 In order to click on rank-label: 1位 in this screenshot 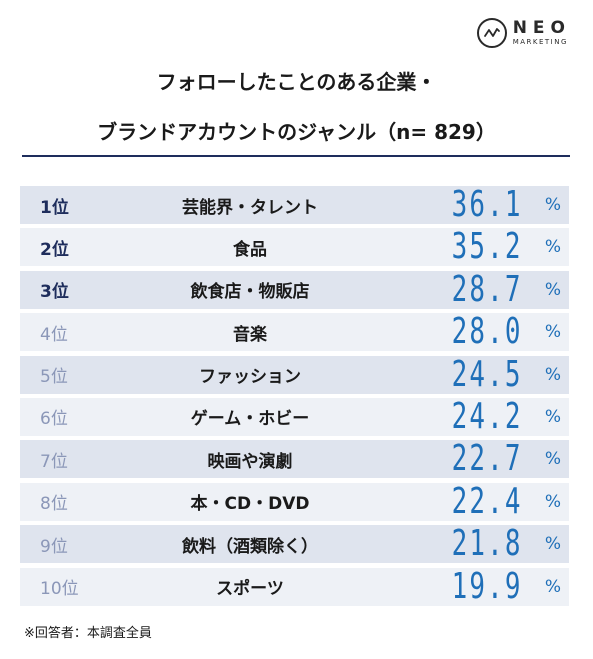, I will do `click(54, 207)`.